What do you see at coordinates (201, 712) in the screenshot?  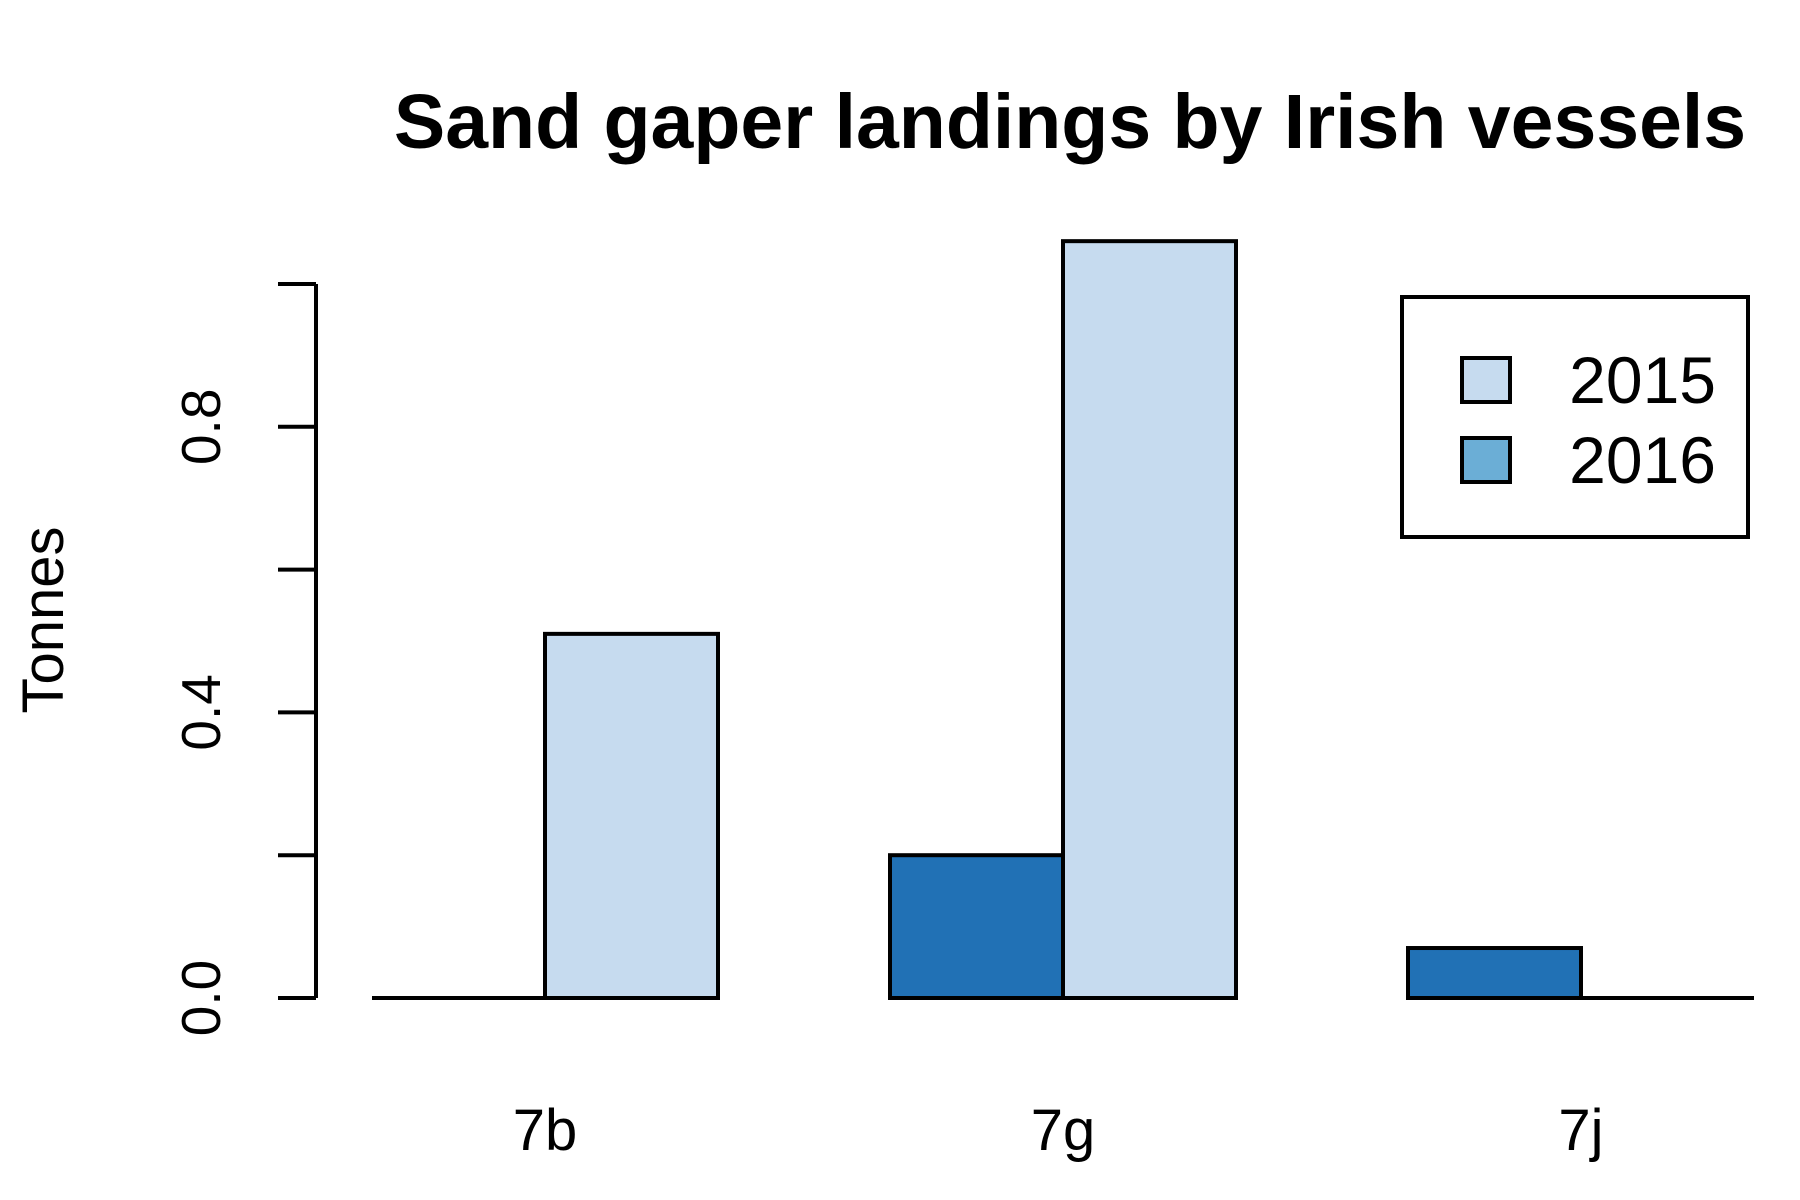 I see `y-tick-label: 0.4` at bounding box center [201, 712].